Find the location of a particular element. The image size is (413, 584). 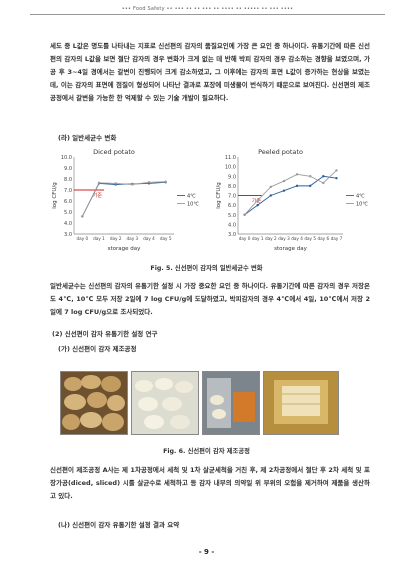

photo-washed-potatoes is located at coordinates (165, 403).